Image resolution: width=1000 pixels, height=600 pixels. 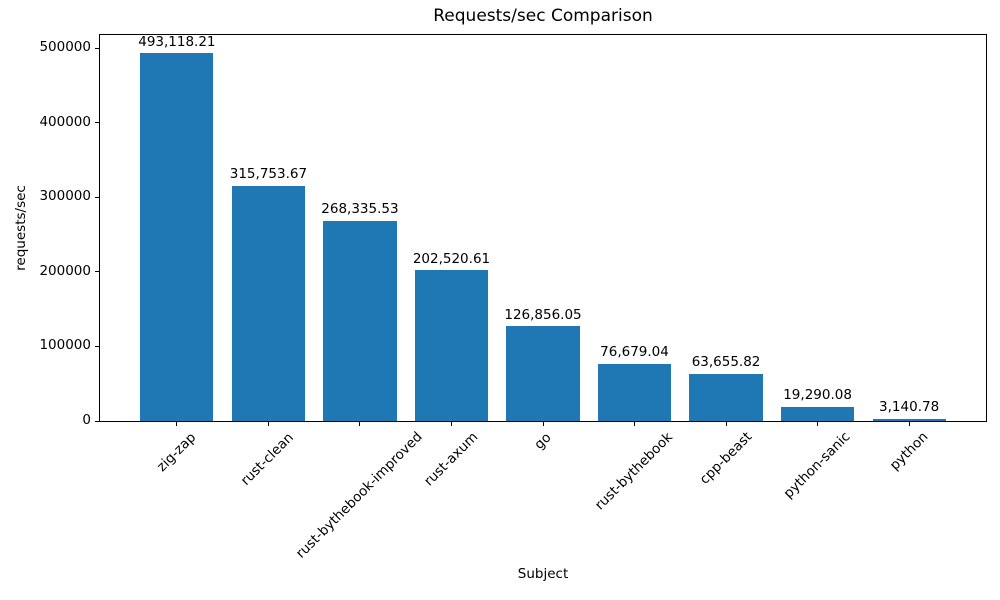 What do you see at coordinates (817, 395) in the screenshot?
I see `bar-value-label: 19,290.08` at bounding box center [817, 395].